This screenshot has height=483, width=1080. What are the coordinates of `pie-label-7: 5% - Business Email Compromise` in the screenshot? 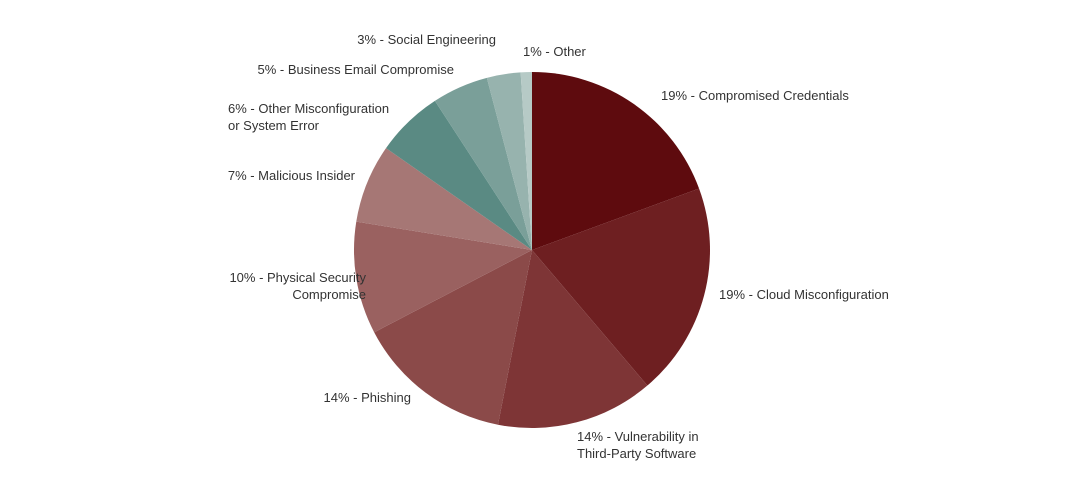 It's located at (355, 69).